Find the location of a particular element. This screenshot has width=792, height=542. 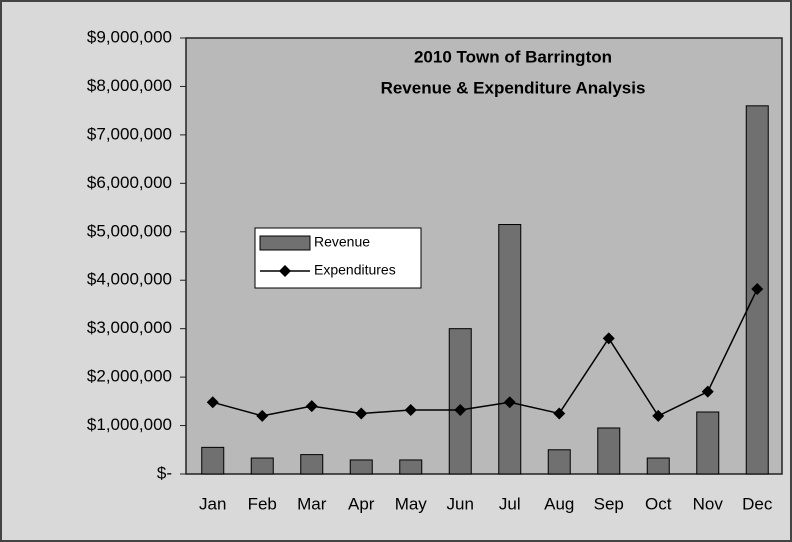

x-tick-label: Feb is located at coordinates (262, 503).